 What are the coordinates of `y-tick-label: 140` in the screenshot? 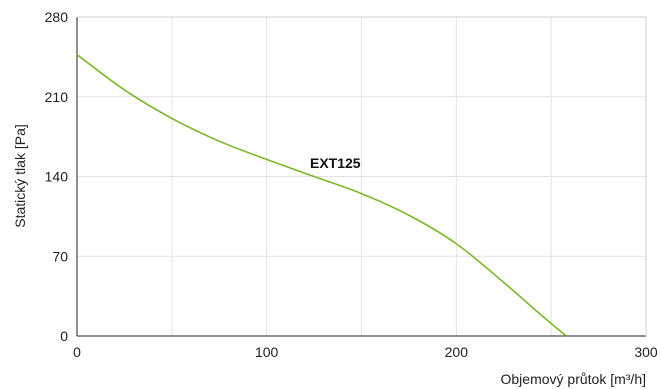 It's located at (57, 177).